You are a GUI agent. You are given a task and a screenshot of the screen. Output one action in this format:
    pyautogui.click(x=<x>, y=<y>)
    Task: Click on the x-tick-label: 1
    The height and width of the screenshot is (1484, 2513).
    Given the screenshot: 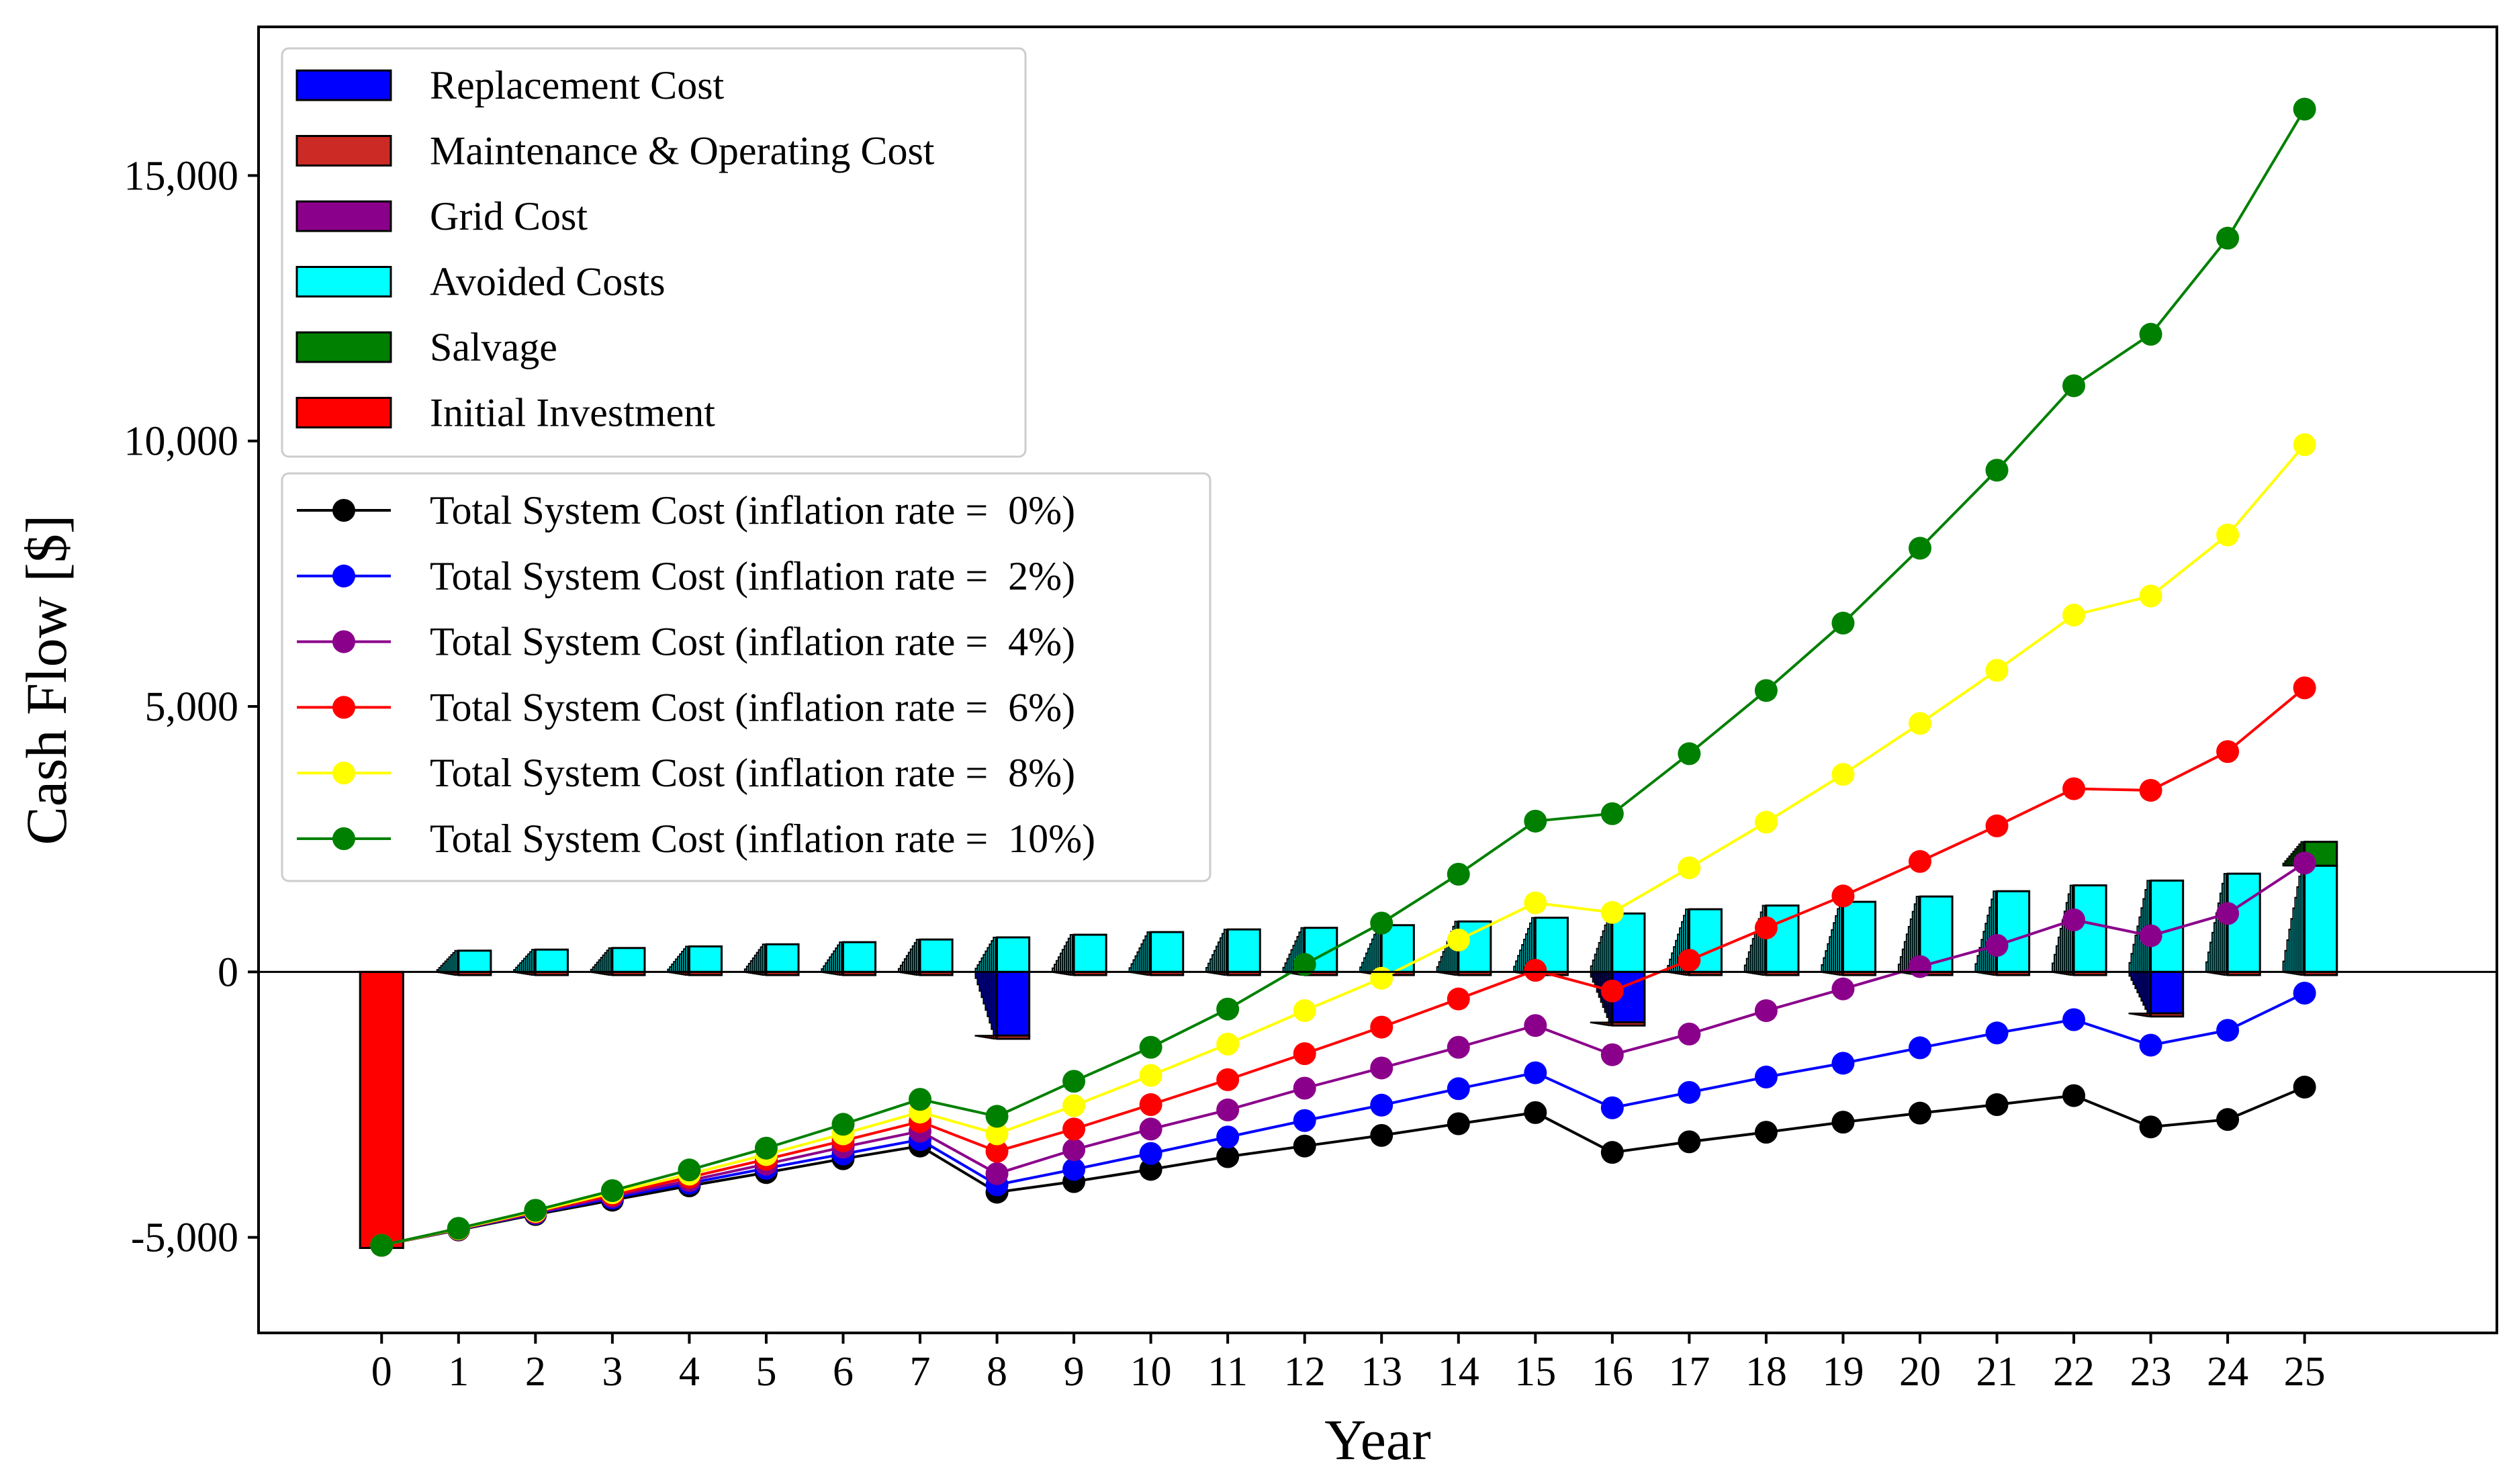 What is the action you would take?
    pyautogui.click(x=458, y=1372)
    